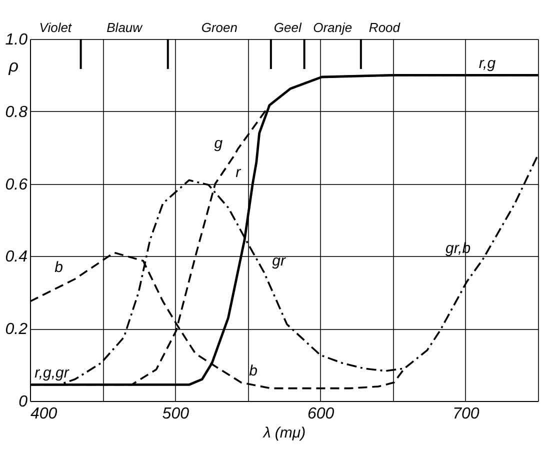 Image resolution: width=556 pixels, height=449 pixels. Describe the element at coordinates (279, 261) in the screenshot. I see `annotation: gr` at that location.